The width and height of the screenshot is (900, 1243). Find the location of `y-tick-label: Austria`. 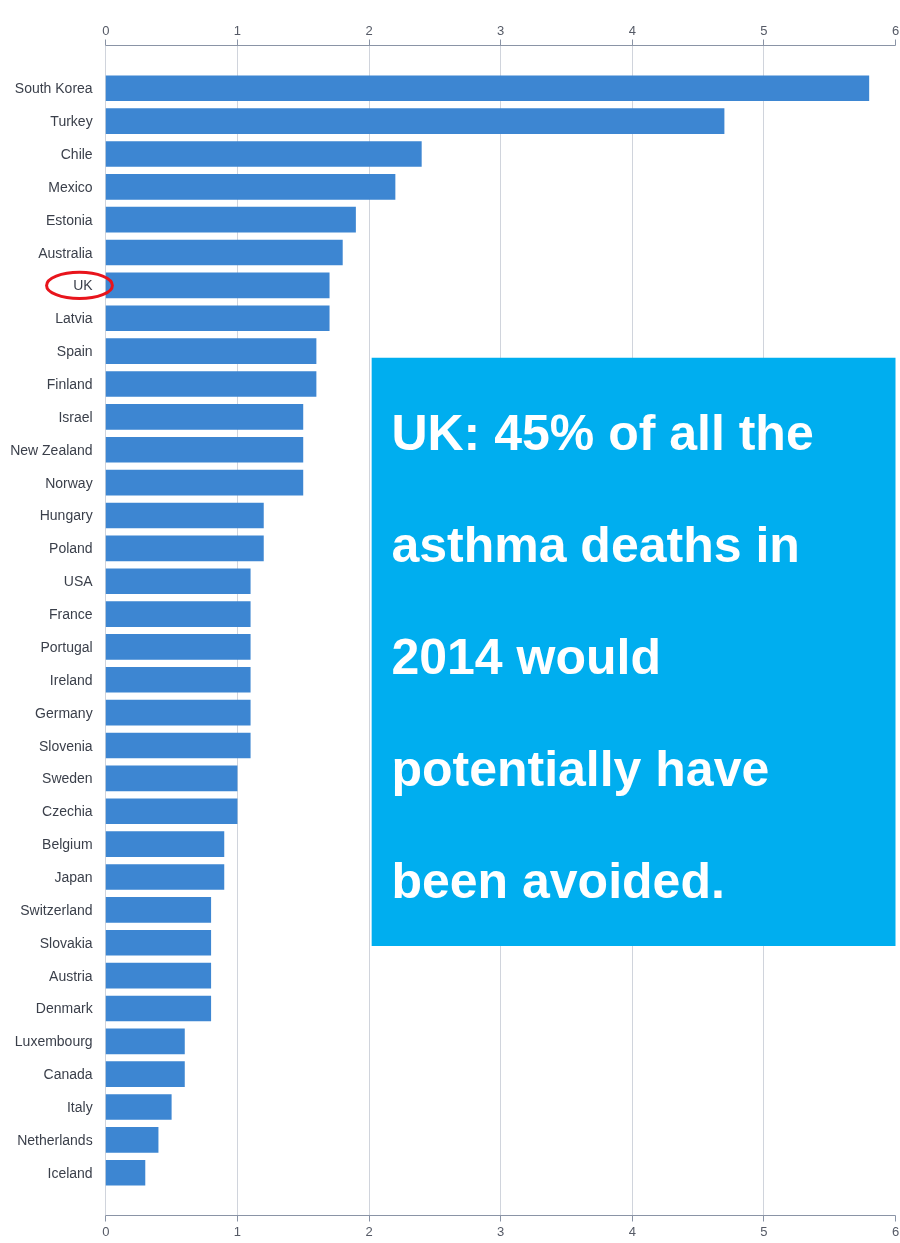

y-tick-label: Austria is located at coordinates (71, 975).